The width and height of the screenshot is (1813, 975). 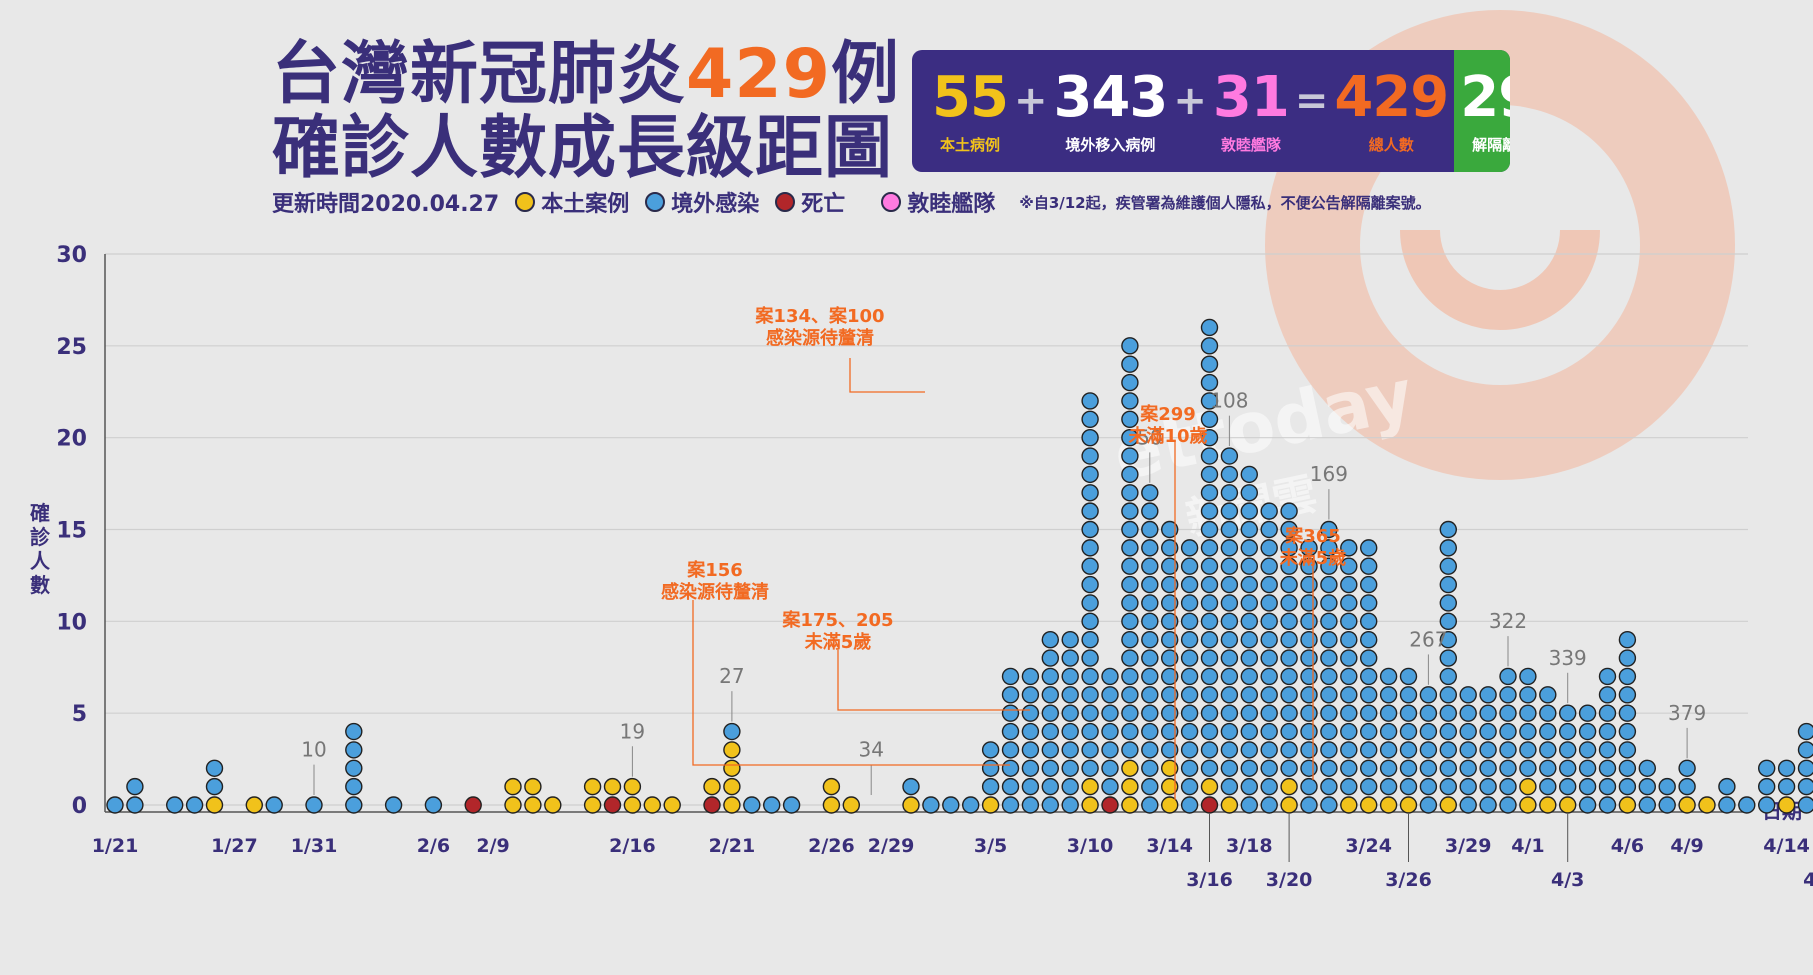 What do you see at coordinates (1428, 639) in the screenshot?
I see `cumulative-label: 267` at bounding box center [1428, 639].